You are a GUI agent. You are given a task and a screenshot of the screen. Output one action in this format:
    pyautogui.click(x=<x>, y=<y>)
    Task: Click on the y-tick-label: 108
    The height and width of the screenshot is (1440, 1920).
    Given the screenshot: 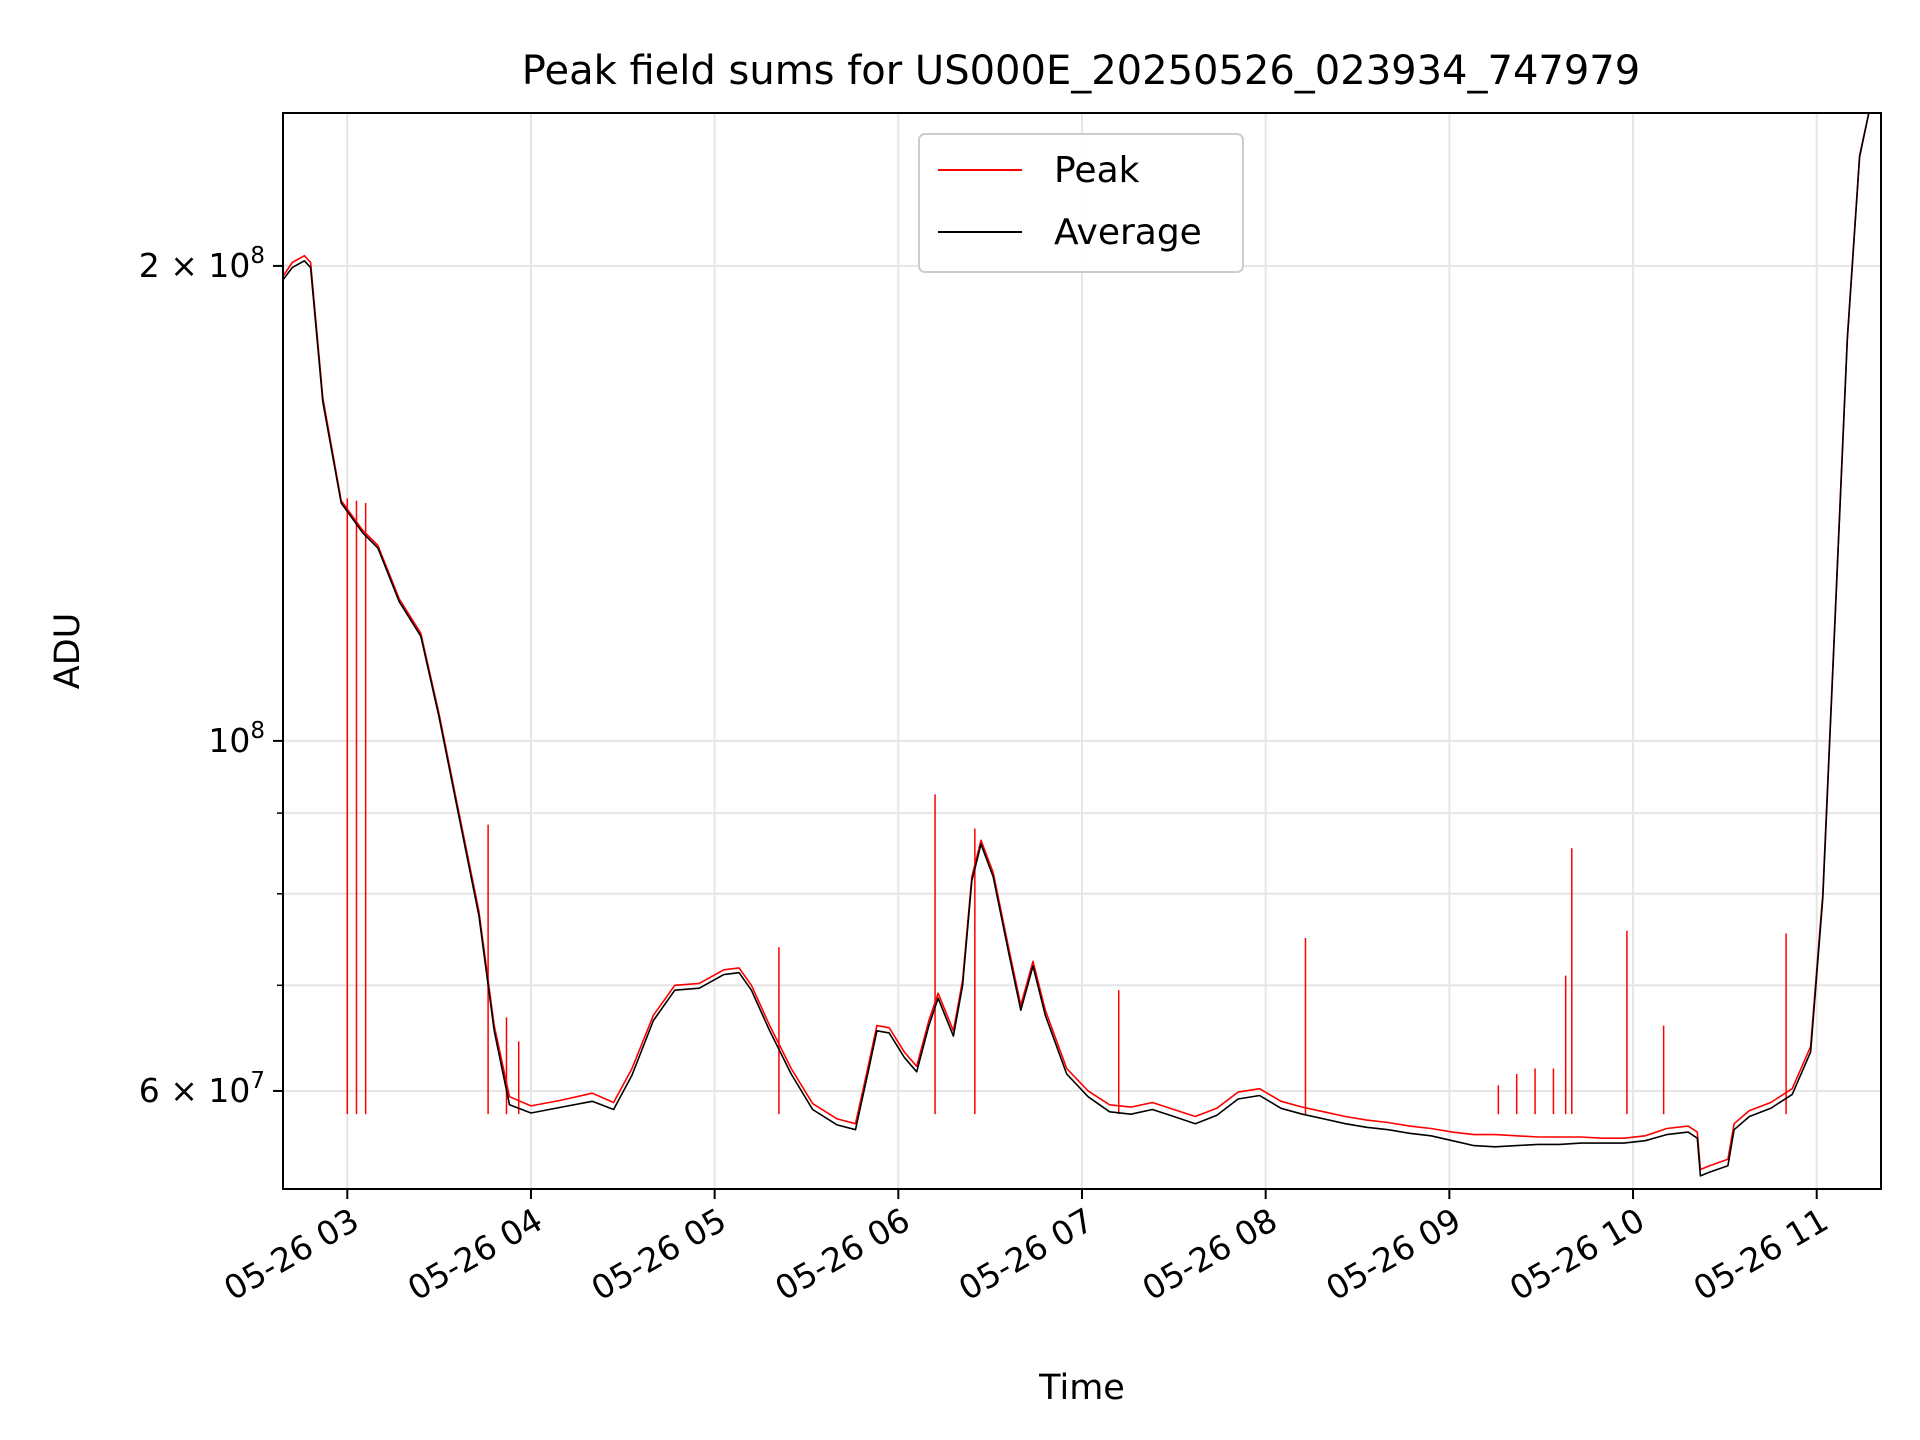 What is the action you would take?
    pyautogui.click(x=236, y=739)
    